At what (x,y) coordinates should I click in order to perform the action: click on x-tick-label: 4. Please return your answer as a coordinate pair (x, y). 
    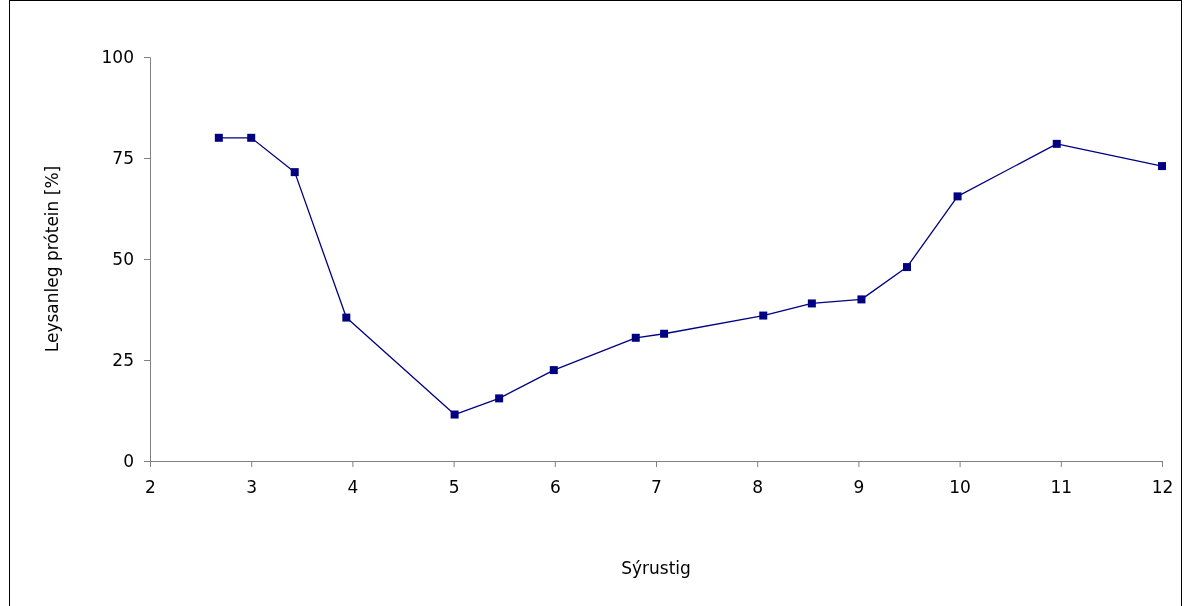
    Looking at the image, I should click on (353, 487).